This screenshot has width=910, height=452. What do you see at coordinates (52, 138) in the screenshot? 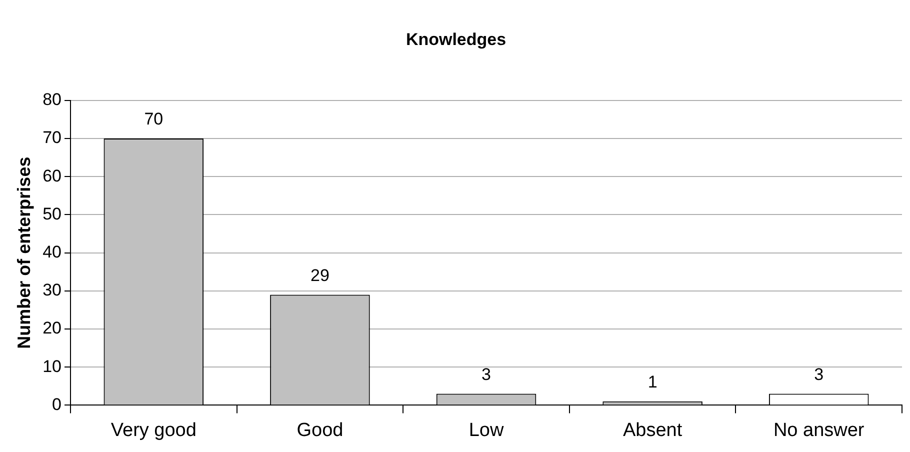
I see `y-tick-label: 70` at bounding box center [52, 138].